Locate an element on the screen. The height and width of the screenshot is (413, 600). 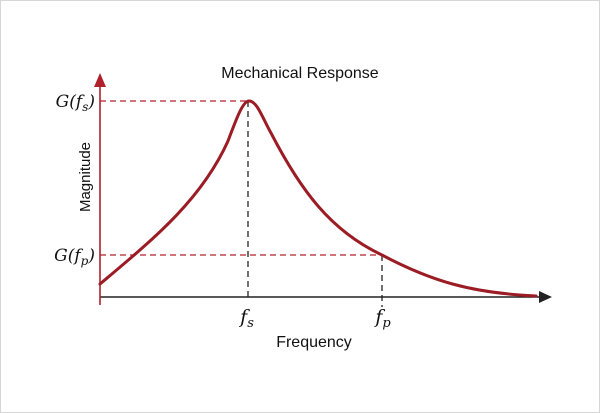
x-axis-label: Frequency is located at coordinates (314, 342).